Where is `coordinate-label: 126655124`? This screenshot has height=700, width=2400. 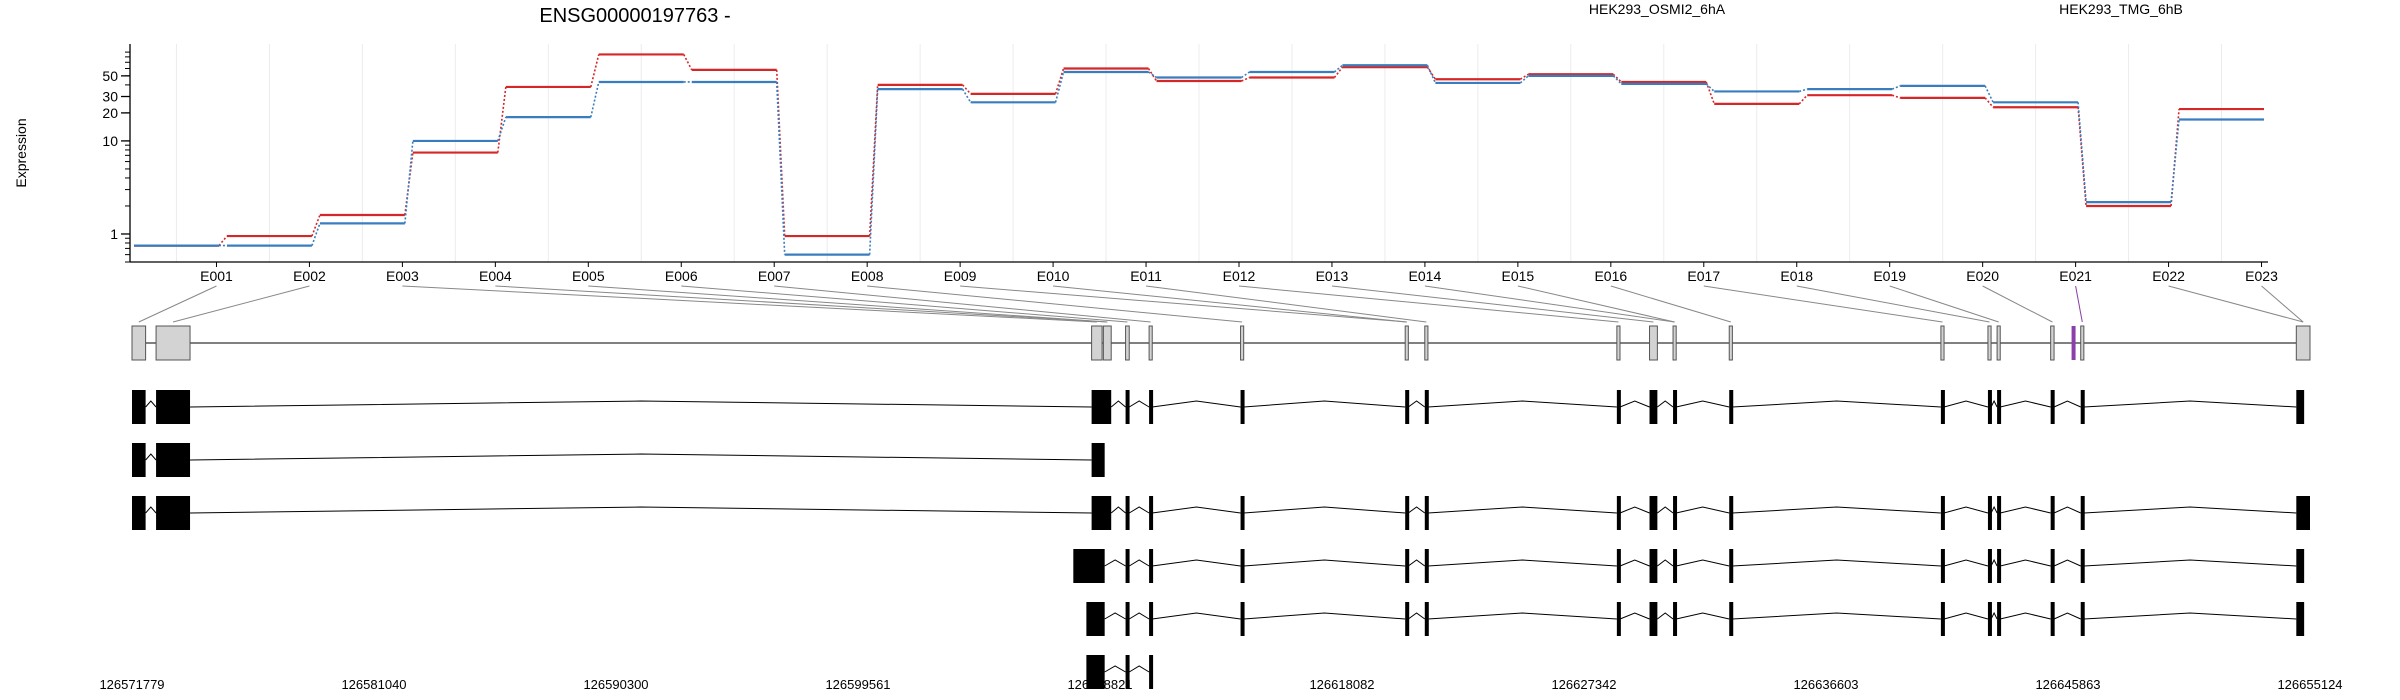
coordinate-label: 126655124 is located at coordinates (2309, 684).